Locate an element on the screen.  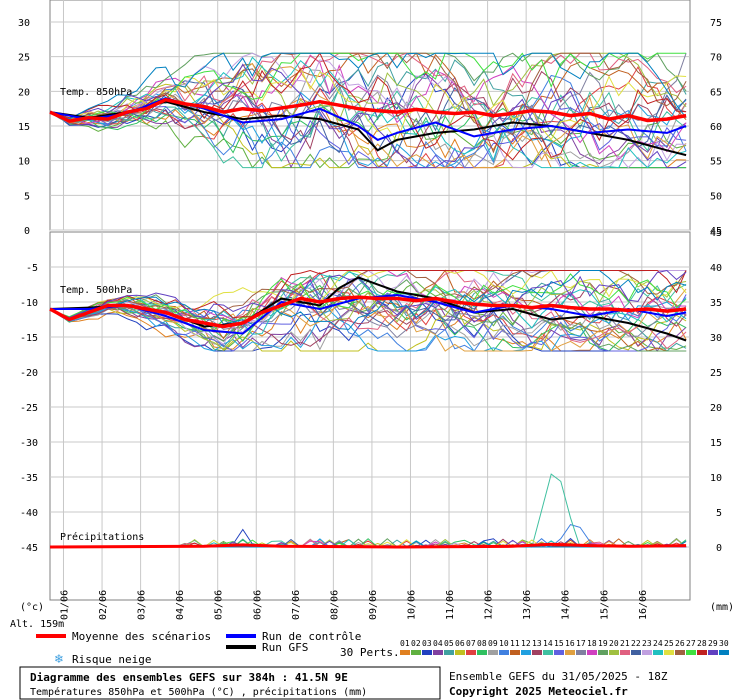
legend-control-label: Run de contrôle is located at coordinates (311, 636).